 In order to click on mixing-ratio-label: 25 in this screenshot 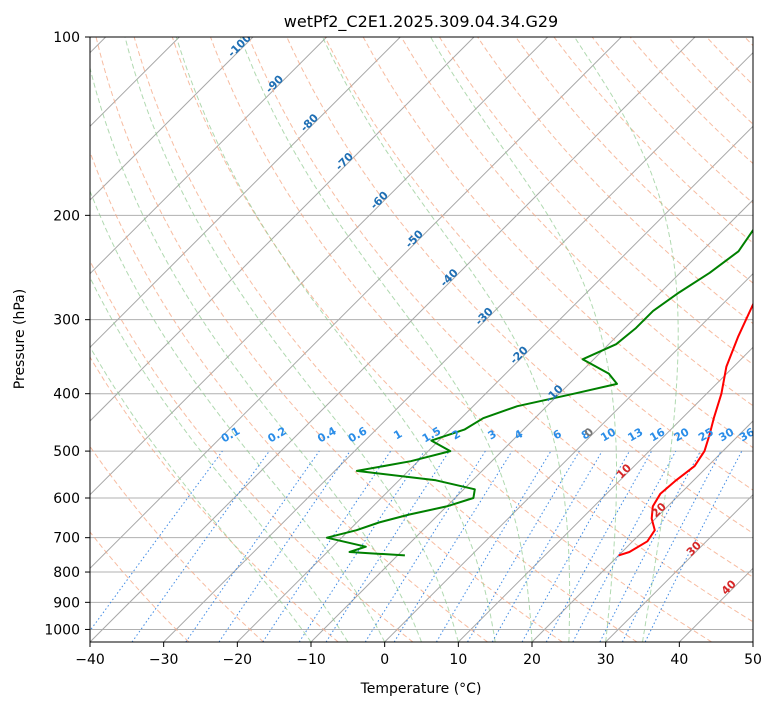, I will do `click(706, 434)`.